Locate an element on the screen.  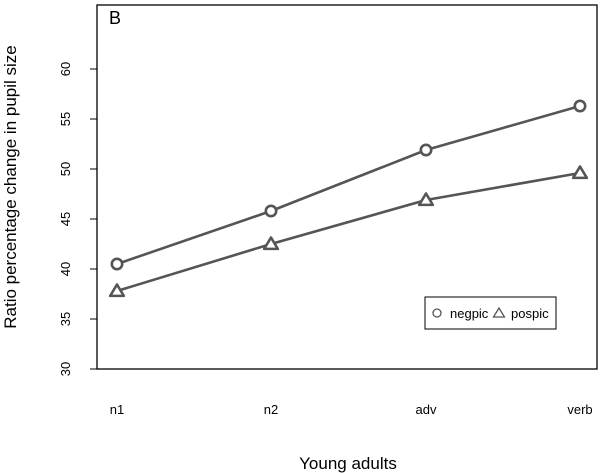
legend-box is located at coordinates (490, 313).